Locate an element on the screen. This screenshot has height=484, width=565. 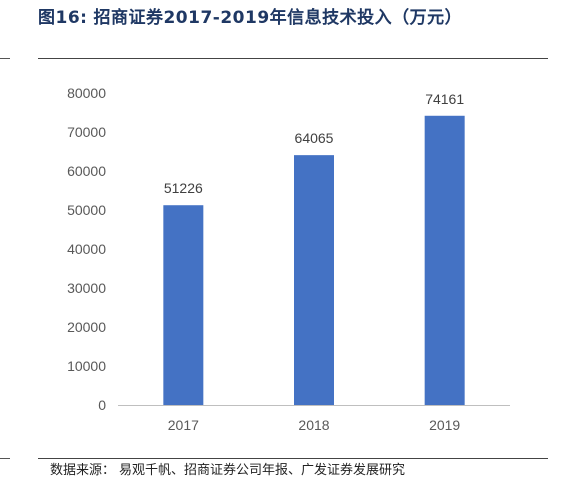
left-margin-mark-bottom is located at coordinates (5, 458).